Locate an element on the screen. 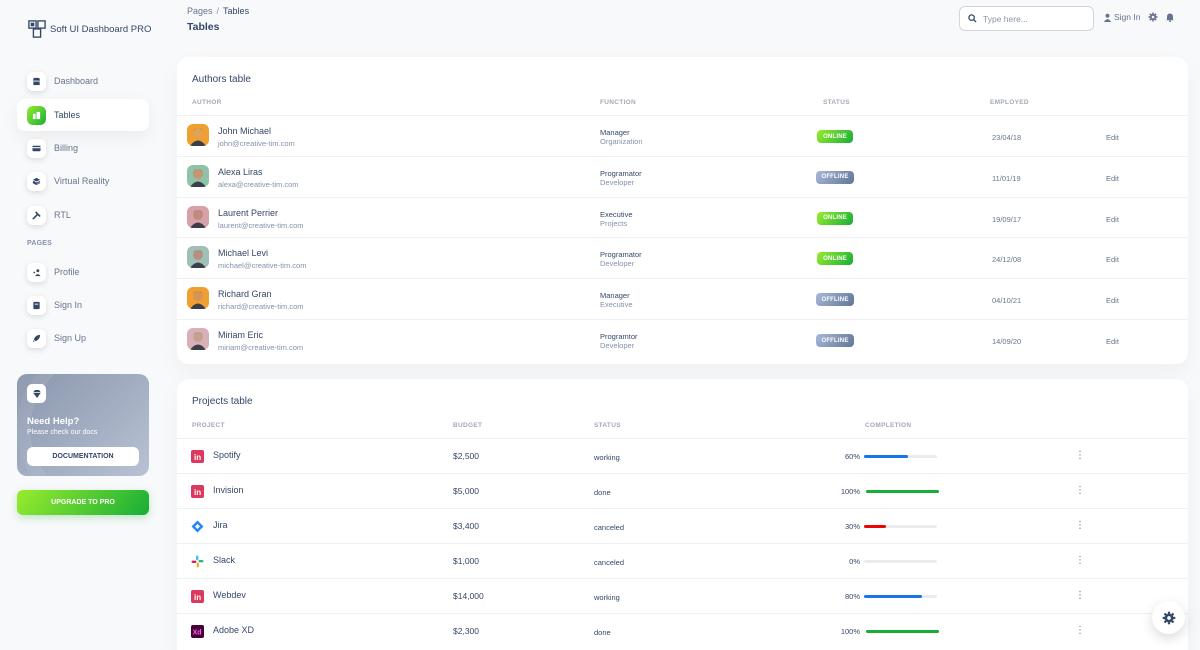  completion-percent: 60% is located at coordinates (852, 456).